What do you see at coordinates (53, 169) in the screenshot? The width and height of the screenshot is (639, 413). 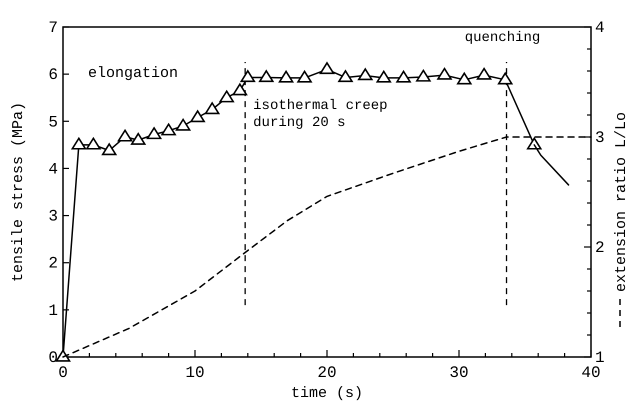 I see `y-tick-label: 4` at bounding box center [53, 169].